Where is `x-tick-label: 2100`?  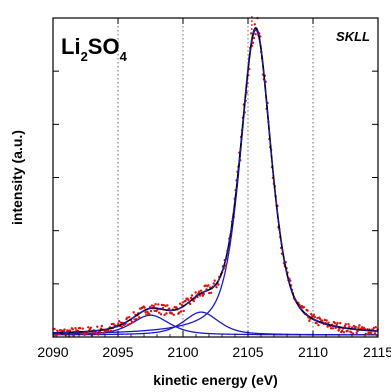
x-tick-label: 2100 is located at coordinates (182, 352).